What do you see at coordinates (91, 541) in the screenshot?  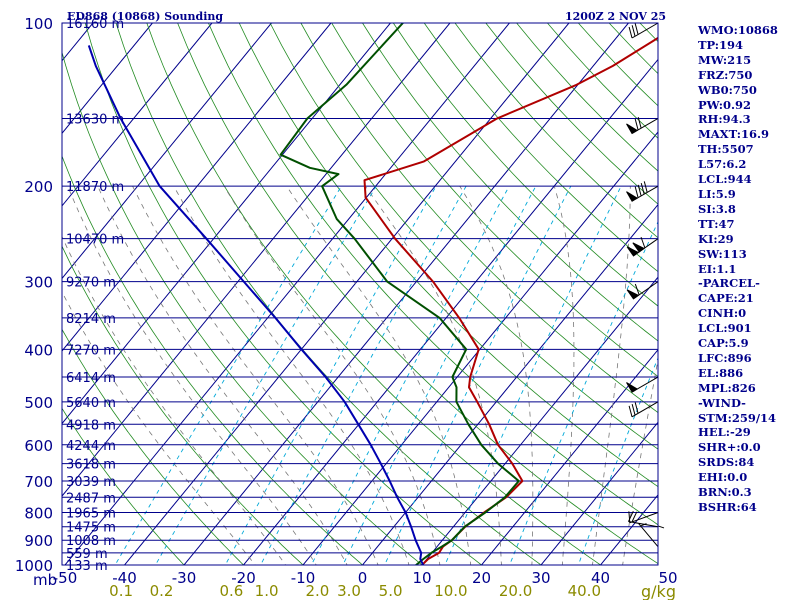 I see `height-label: 1008 m` at bounding box center [91, 541].